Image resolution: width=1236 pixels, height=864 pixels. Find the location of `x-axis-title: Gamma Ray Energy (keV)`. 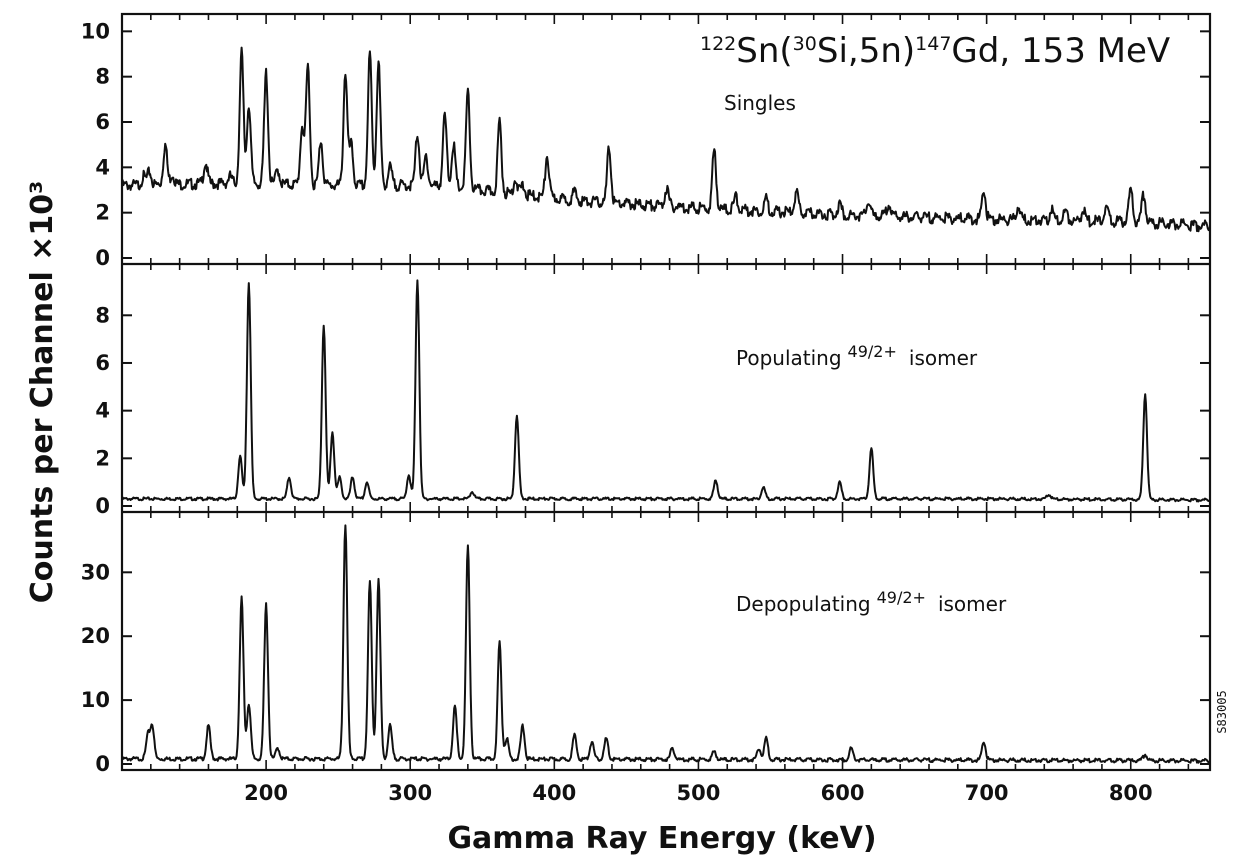

x-axis-title: Gamma Ray Energy (keV) is located at coordinates (661, 838).